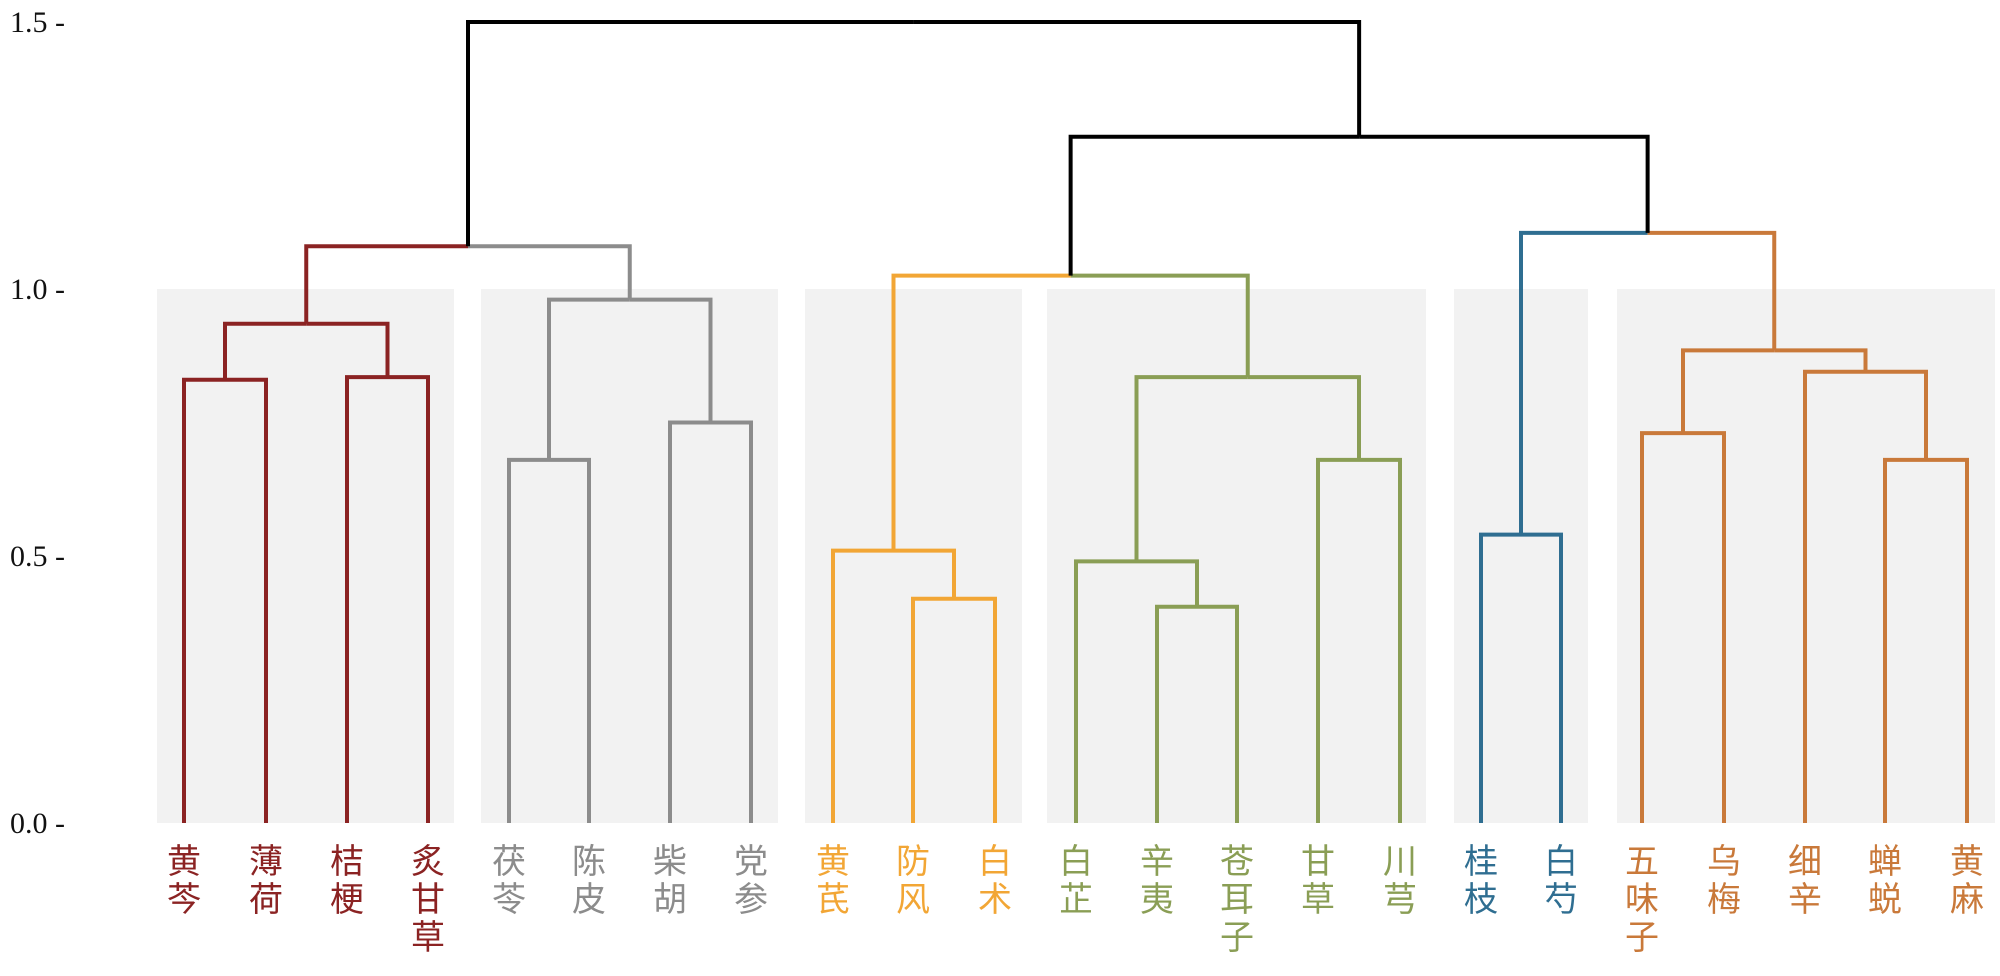  What do you see at coordinates (1728, 391) in the screenshot?
I see `dendrogram-link-m19-left` at bounding box center [1728, 391].